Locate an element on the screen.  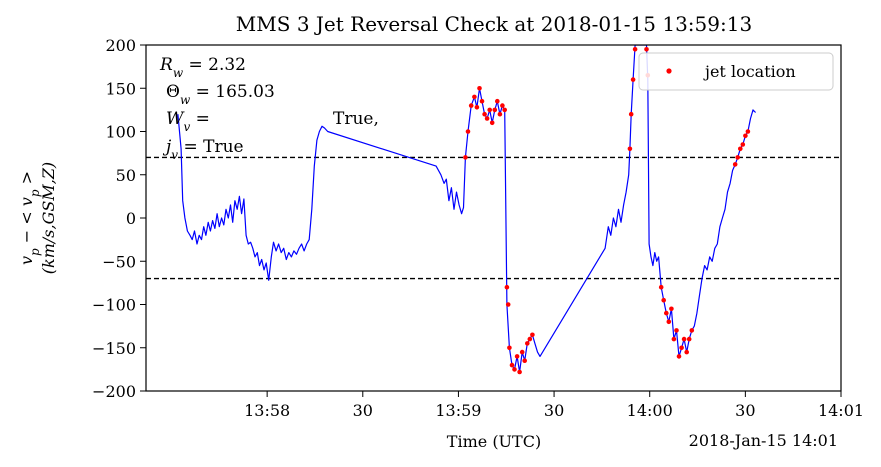
x-tick-label-3: 30 is located at coordinates (554, 410).